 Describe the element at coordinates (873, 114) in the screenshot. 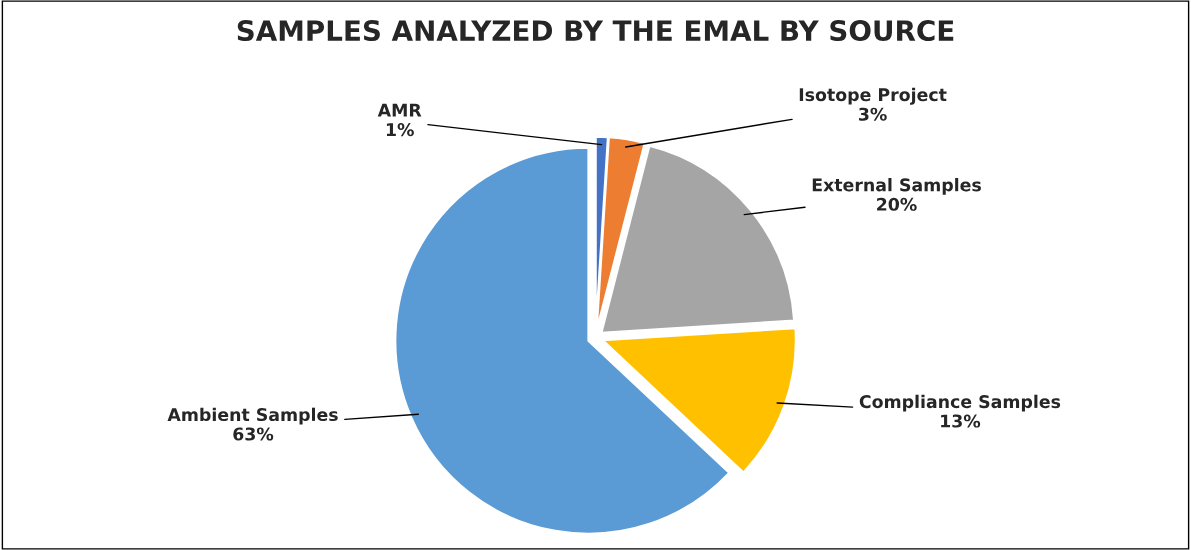

I see `data-label: 3%` at that location.